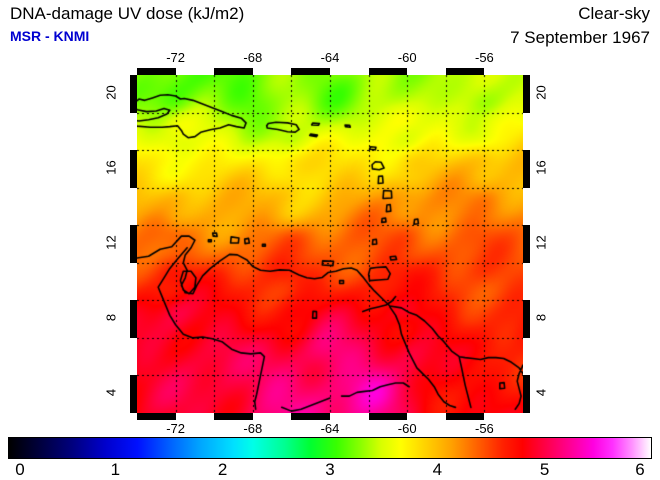 This screenshot has height=480, width=660. I want to click on colorbar, so click(330, 448).